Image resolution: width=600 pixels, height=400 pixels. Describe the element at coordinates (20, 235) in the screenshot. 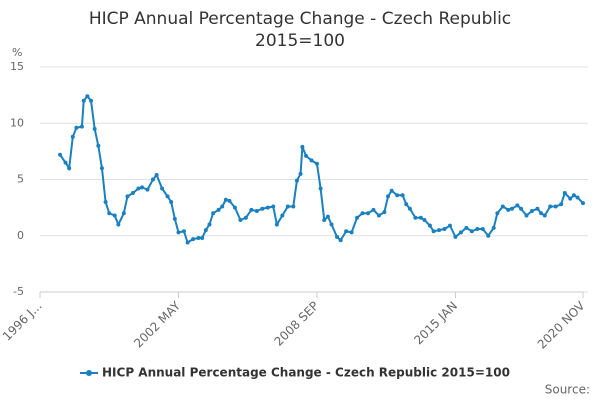

I see `y-tick-label: 0` at that location.